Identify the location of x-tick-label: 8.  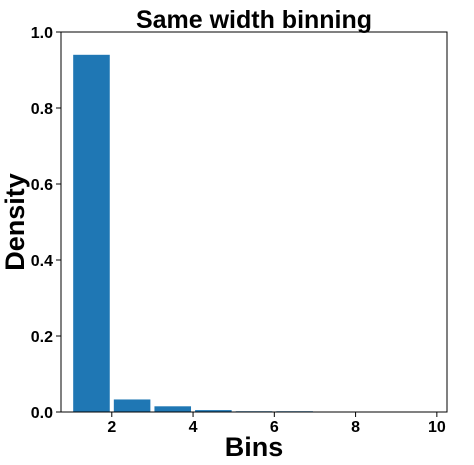
(355, 427).